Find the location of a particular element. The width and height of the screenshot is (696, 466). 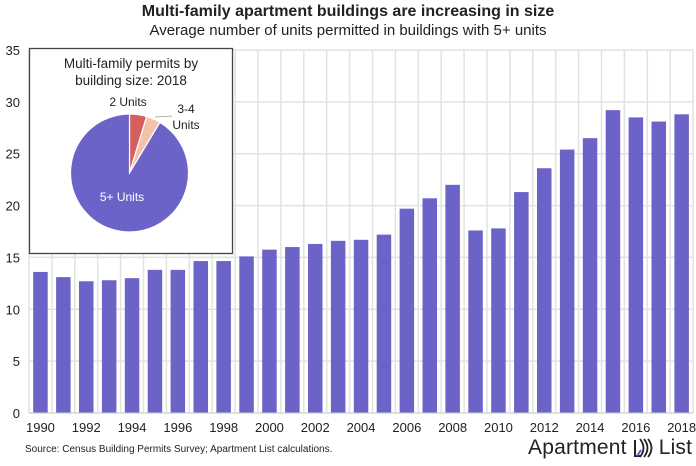

x-tick-label: 1994 is located at coordinates (132, 427).